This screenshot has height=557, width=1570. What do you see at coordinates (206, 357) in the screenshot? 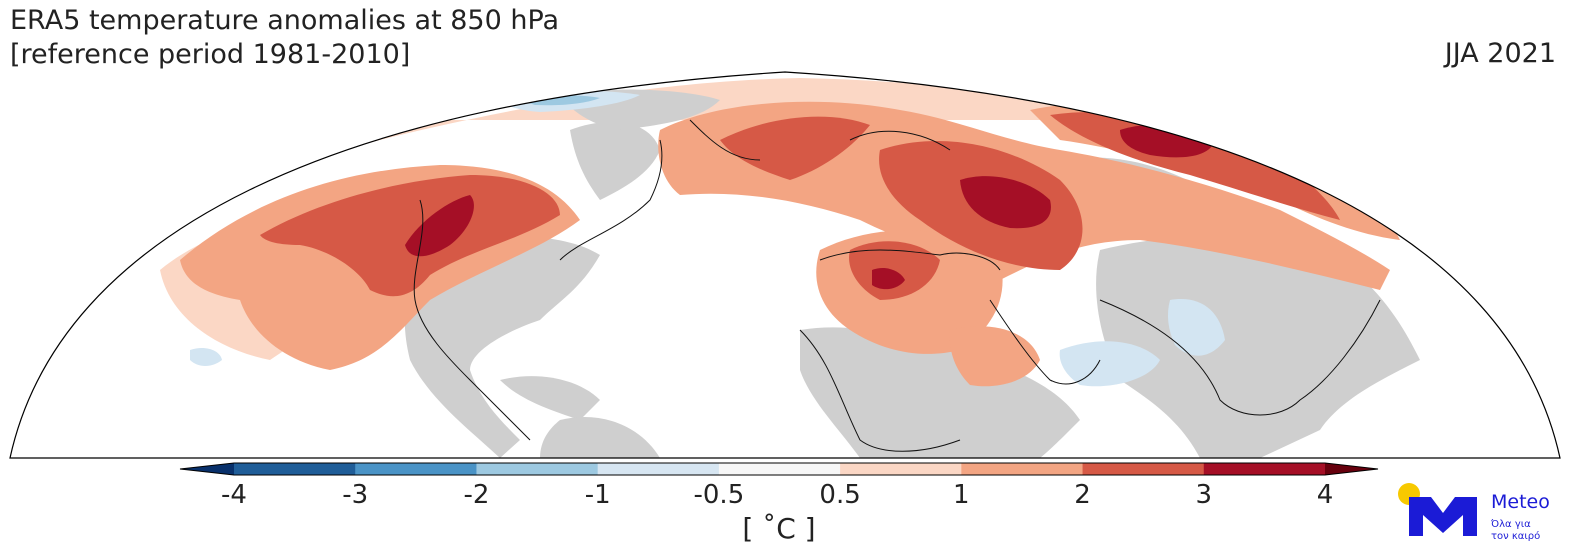
I see `pacific-cool` at bounding box center [206, 357].